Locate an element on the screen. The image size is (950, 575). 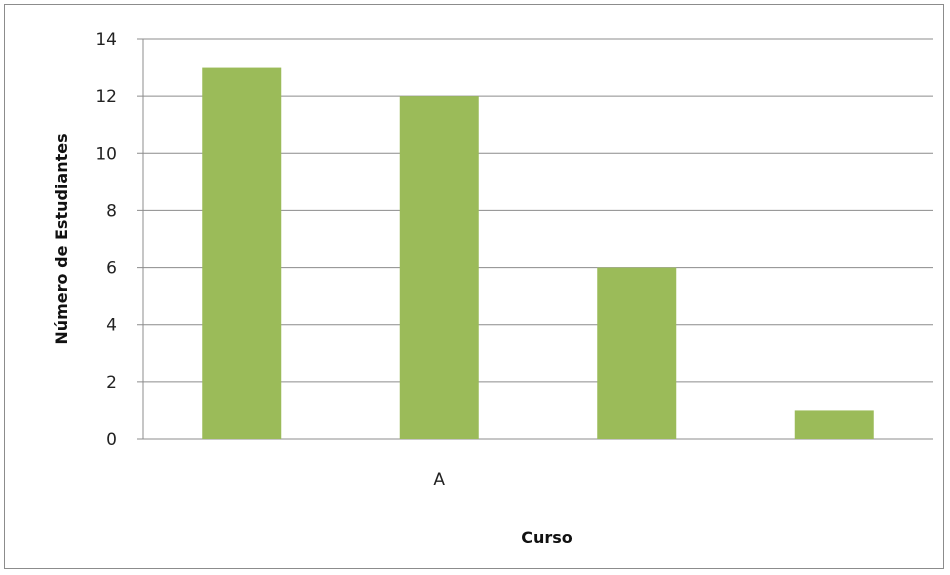
y-tick-label: 2 is located at coordinates (111, 383).